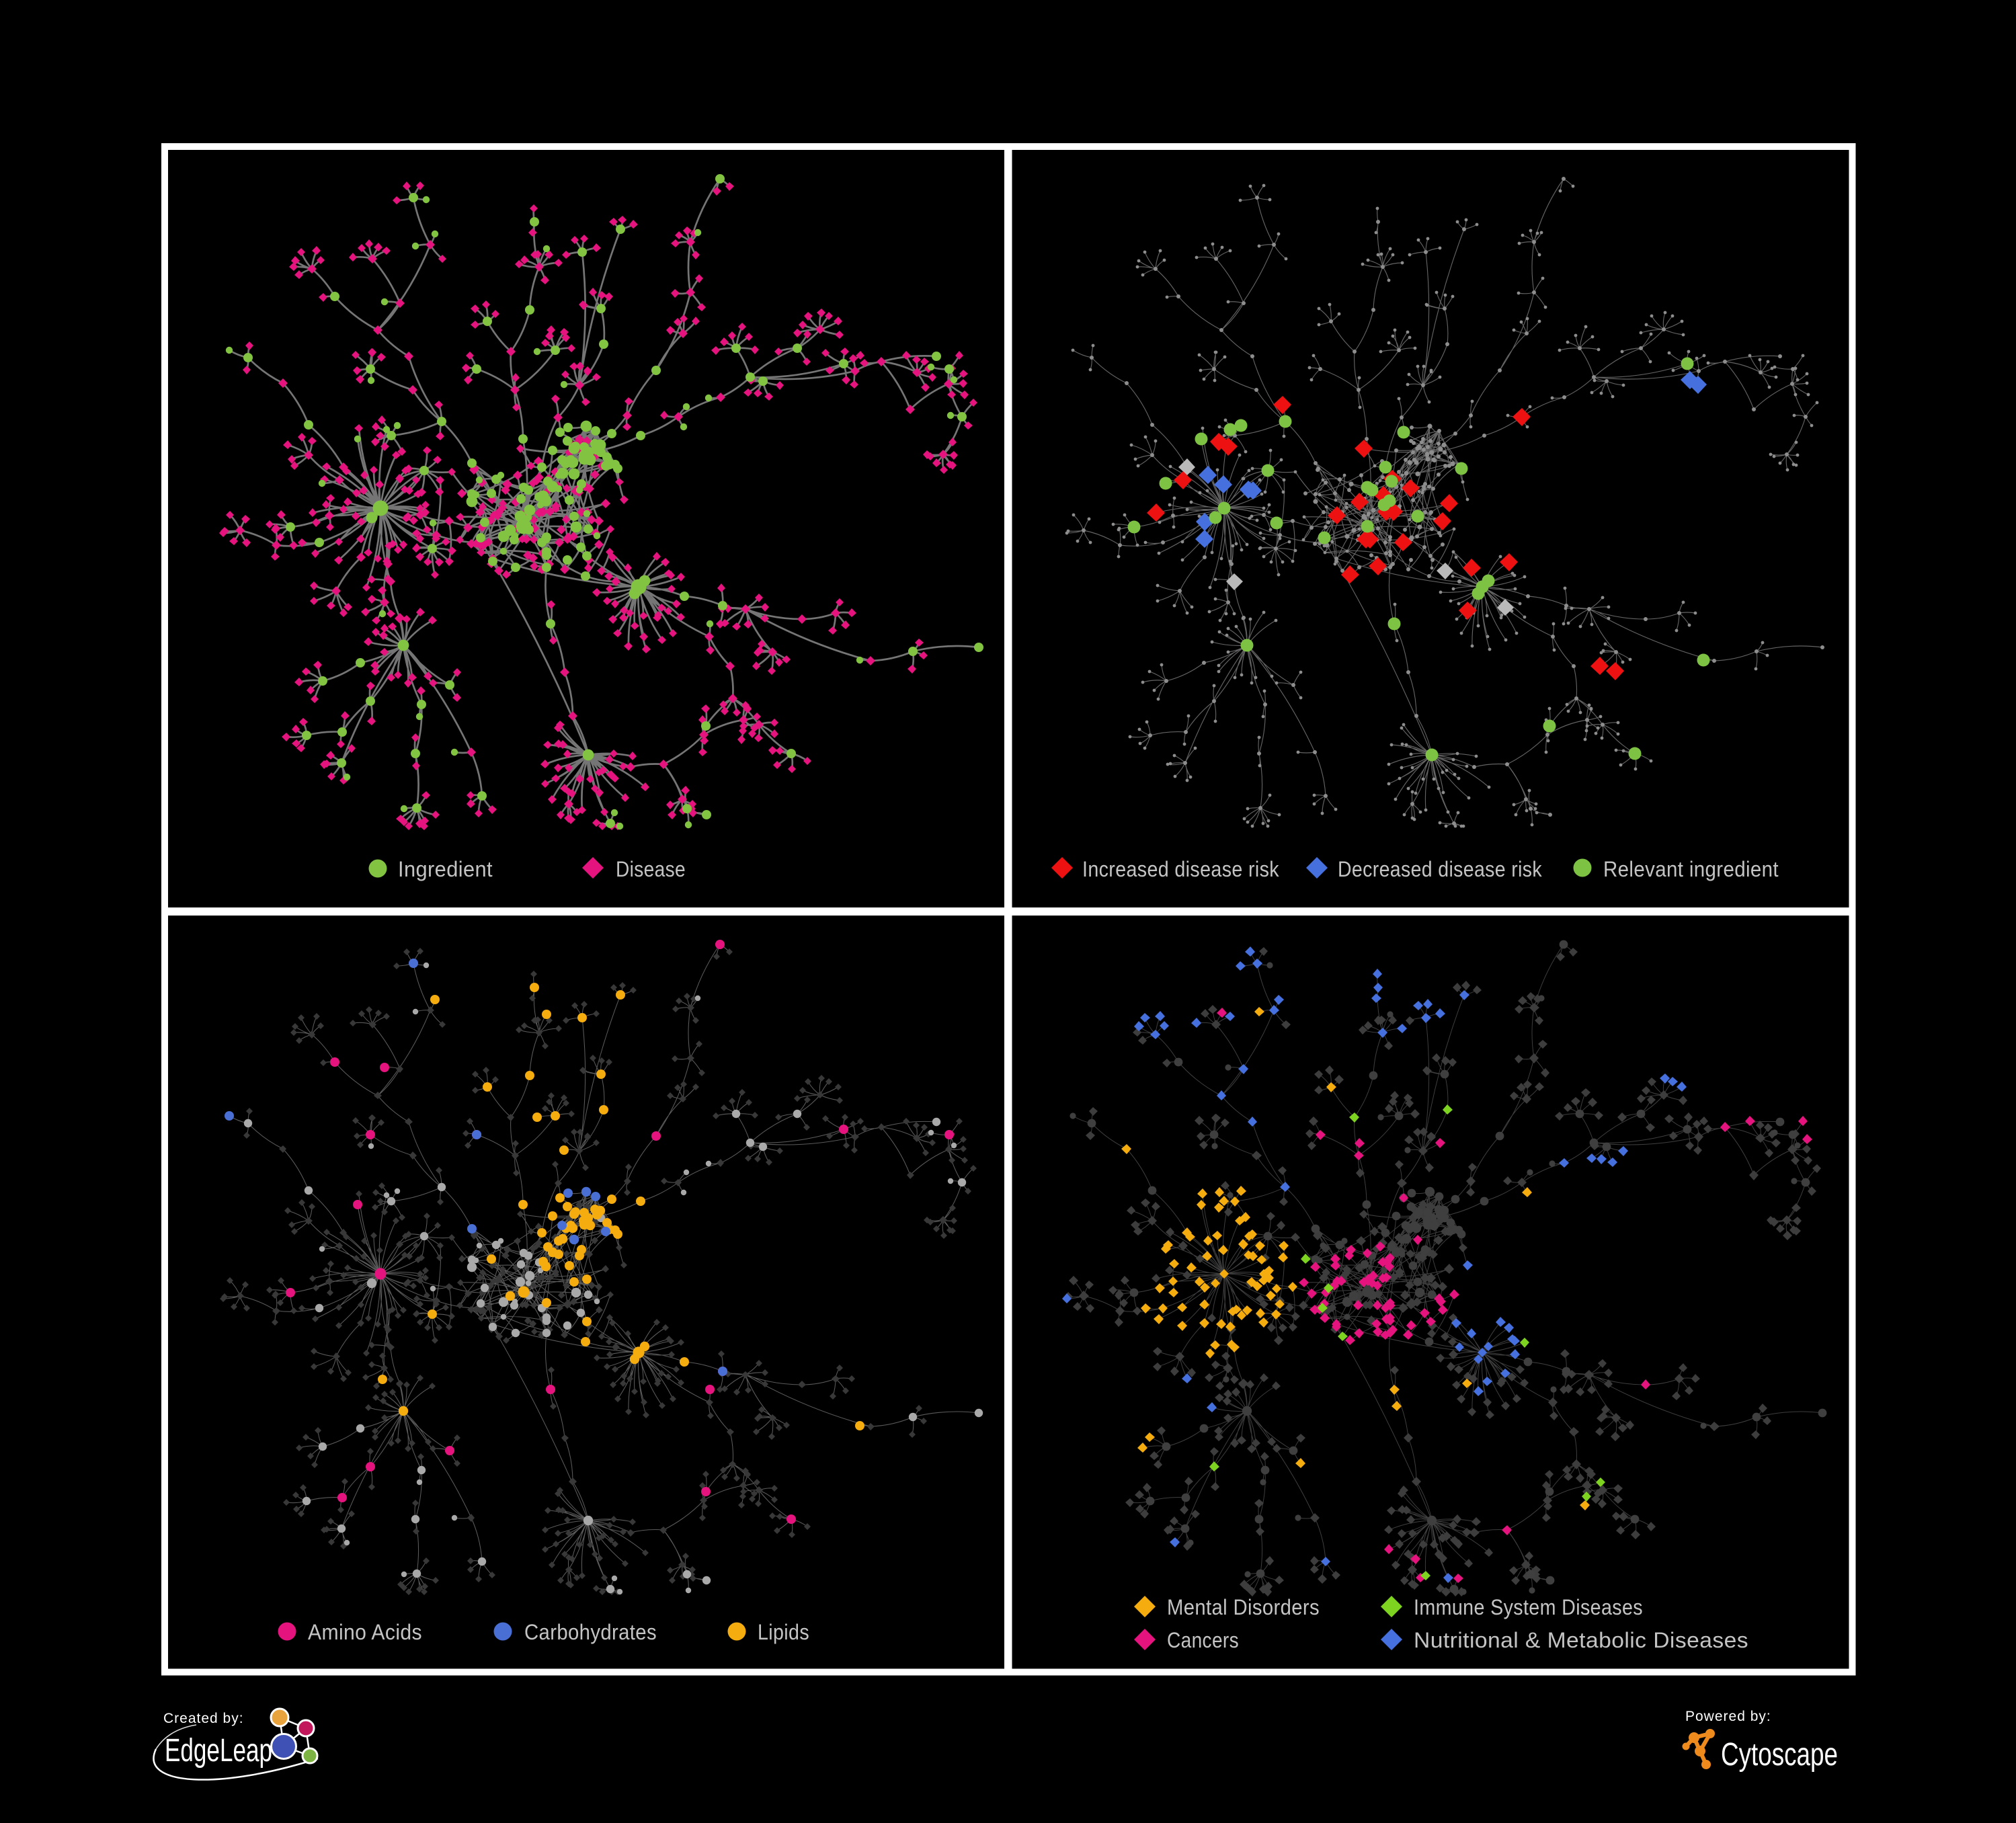  I want to click on svg-text: Mental Disorders, so click(1243, 1607).